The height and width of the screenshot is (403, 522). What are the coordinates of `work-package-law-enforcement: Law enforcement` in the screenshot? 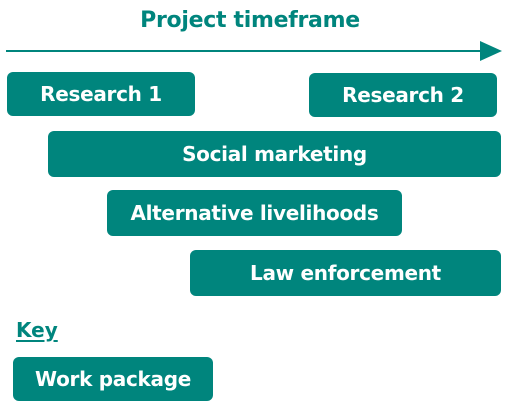 It's located at (345, 273).